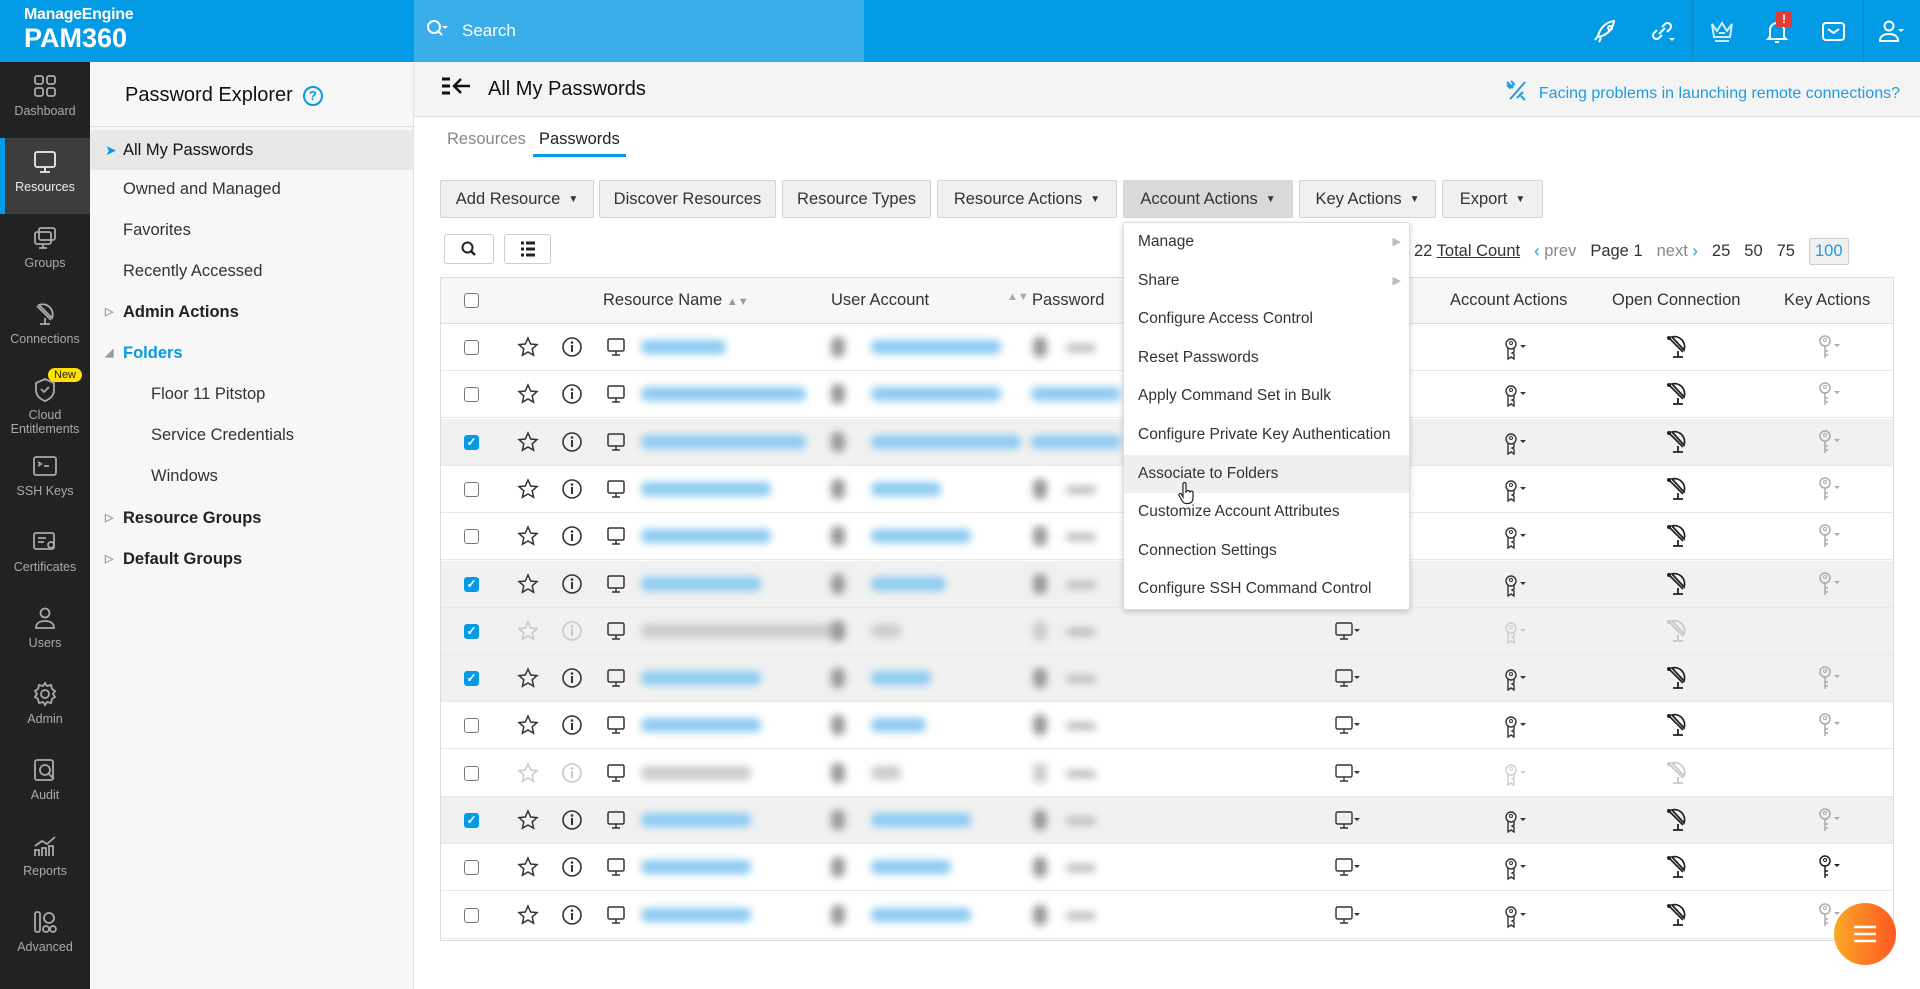  I want to click on help-icon: ?, so click(312, 95).